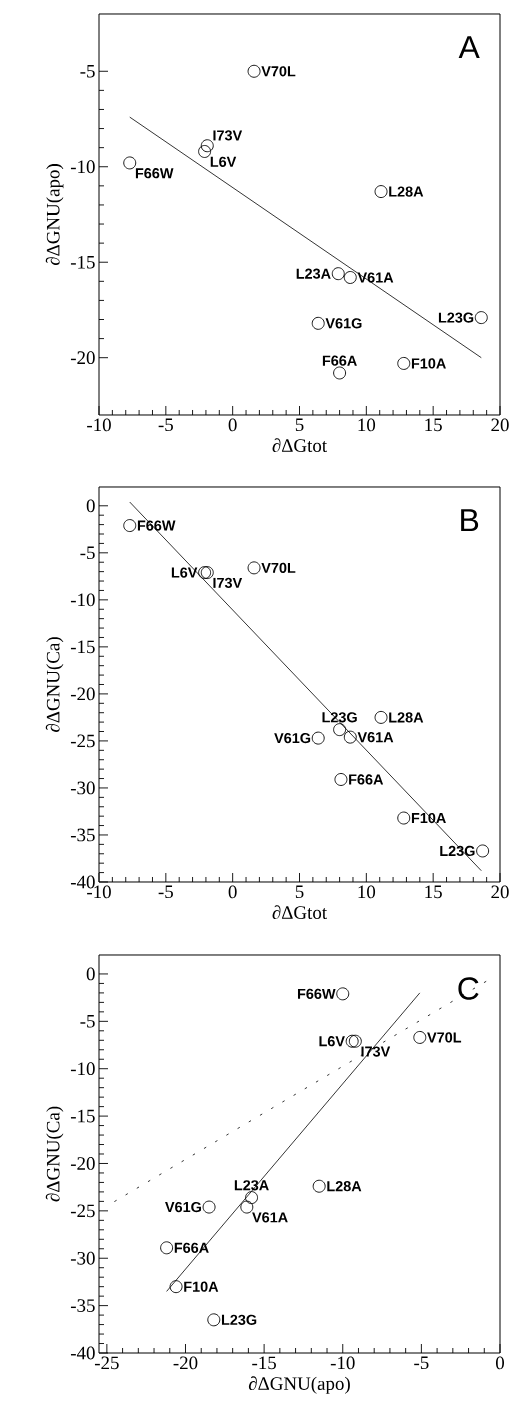  I want to click on text: C, so click(468, 988).